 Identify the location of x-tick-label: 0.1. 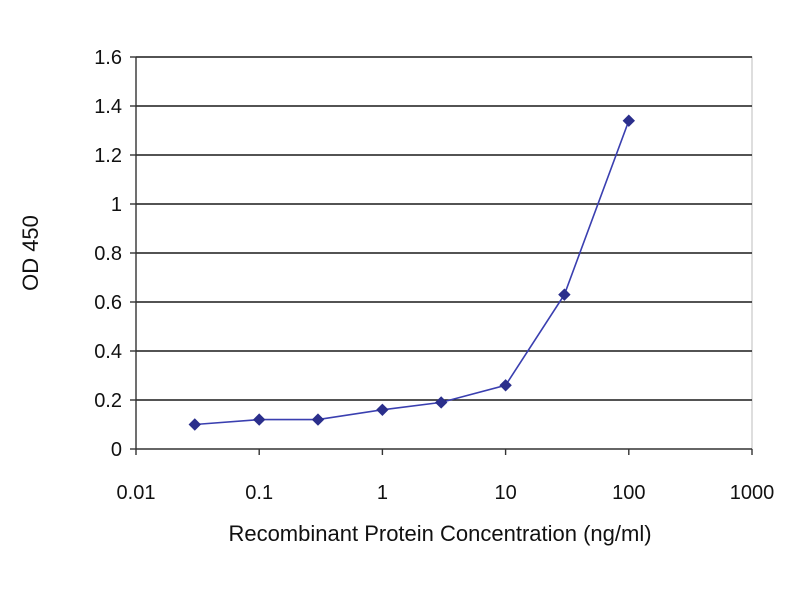
(259, 493).